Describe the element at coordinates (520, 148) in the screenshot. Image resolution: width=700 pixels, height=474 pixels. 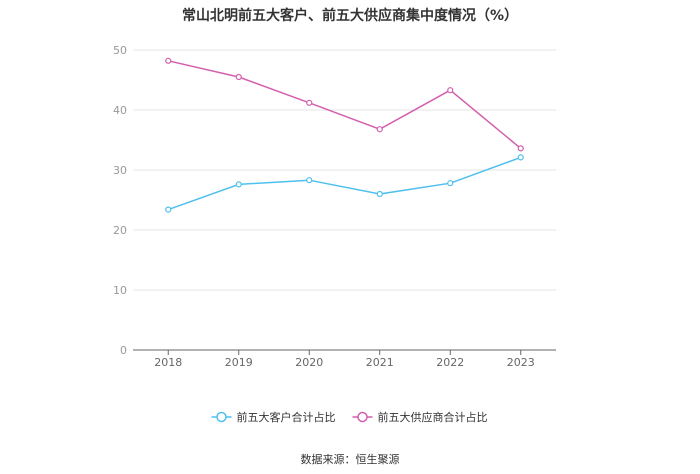
I see `data-point-1-2023` at that location.